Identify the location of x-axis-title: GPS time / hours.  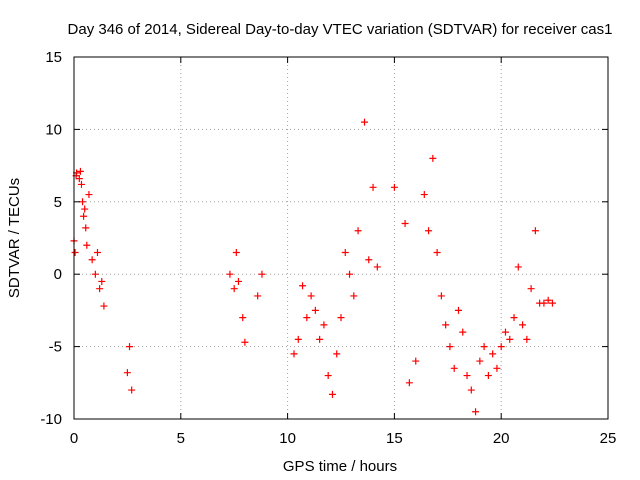
(340, 466).